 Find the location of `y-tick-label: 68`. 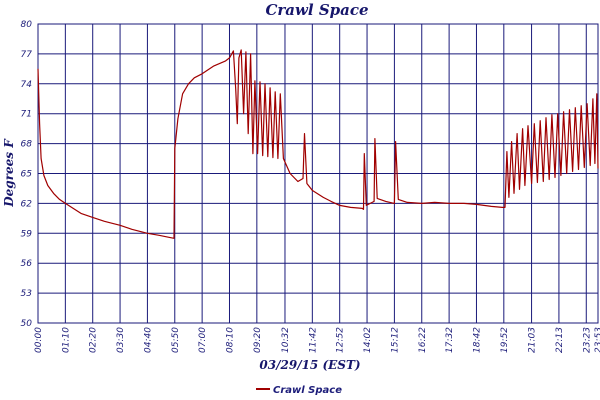

y-tick-label: 68 is located at coordinates (27, 145).